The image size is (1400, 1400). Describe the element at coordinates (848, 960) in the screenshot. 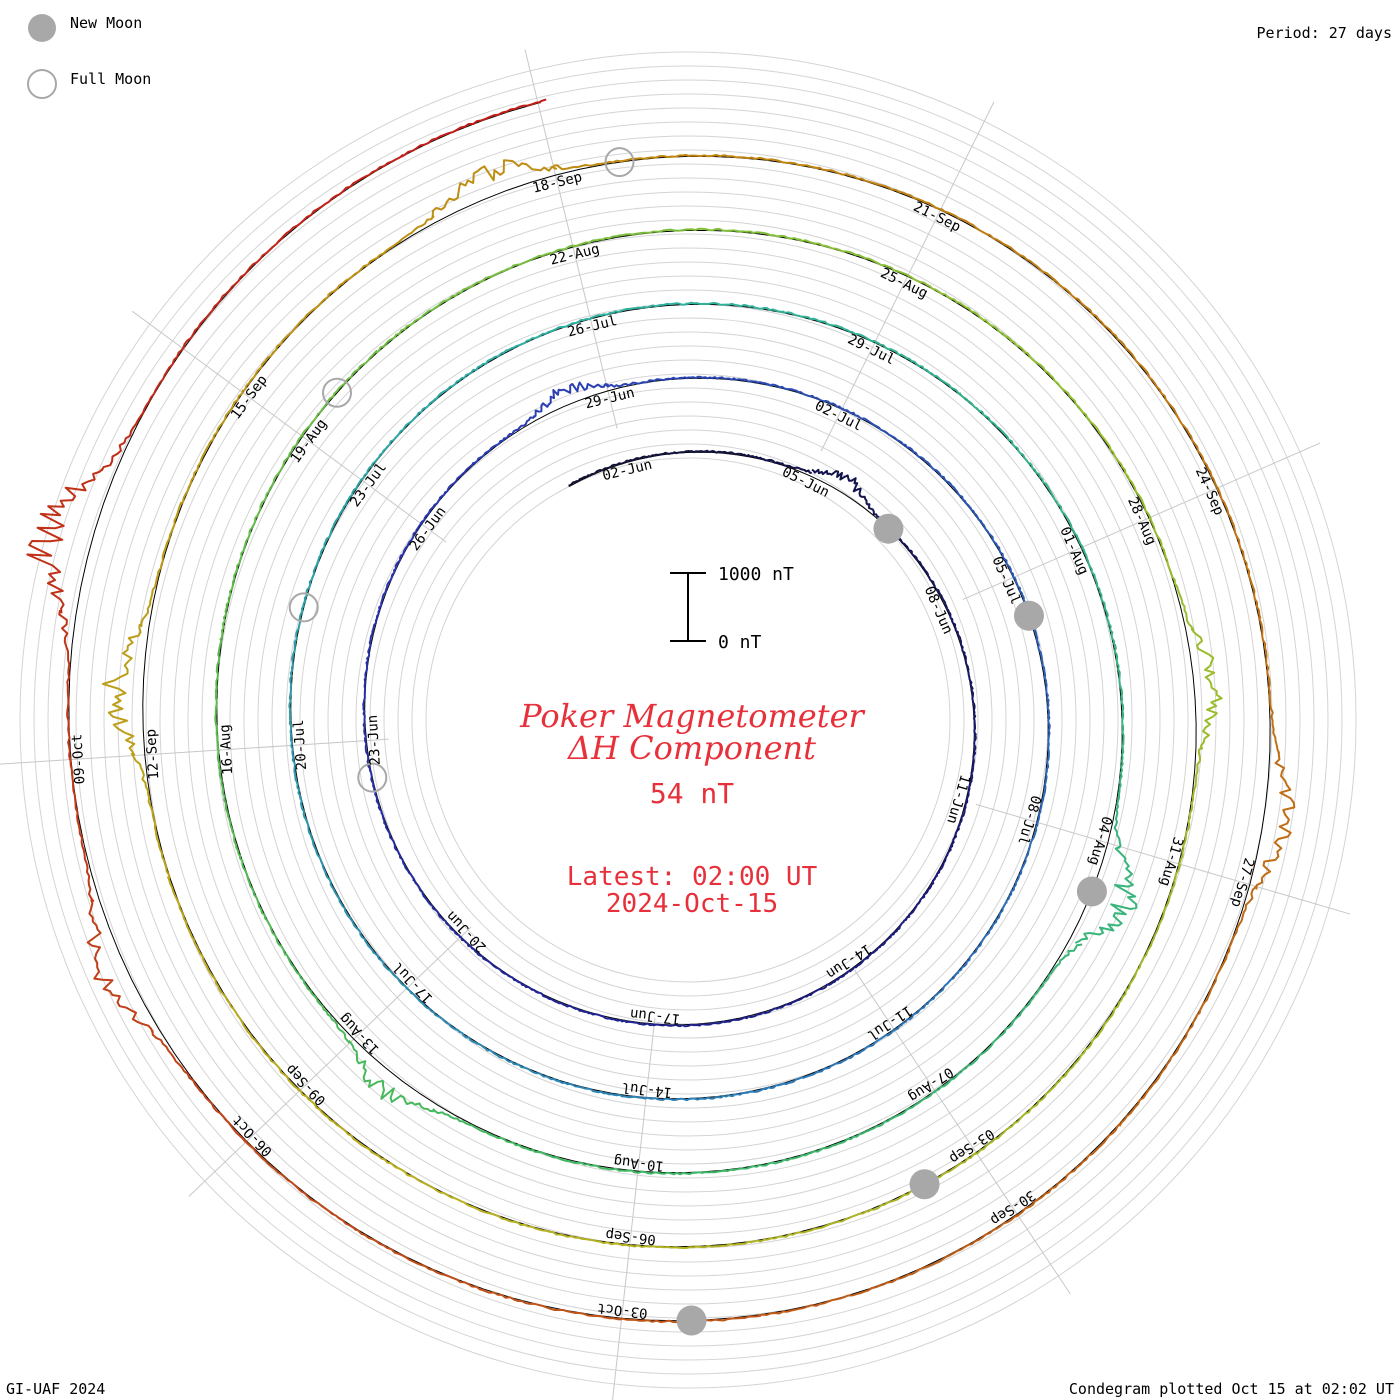

I see `date-label: 14-Jun` at that location.